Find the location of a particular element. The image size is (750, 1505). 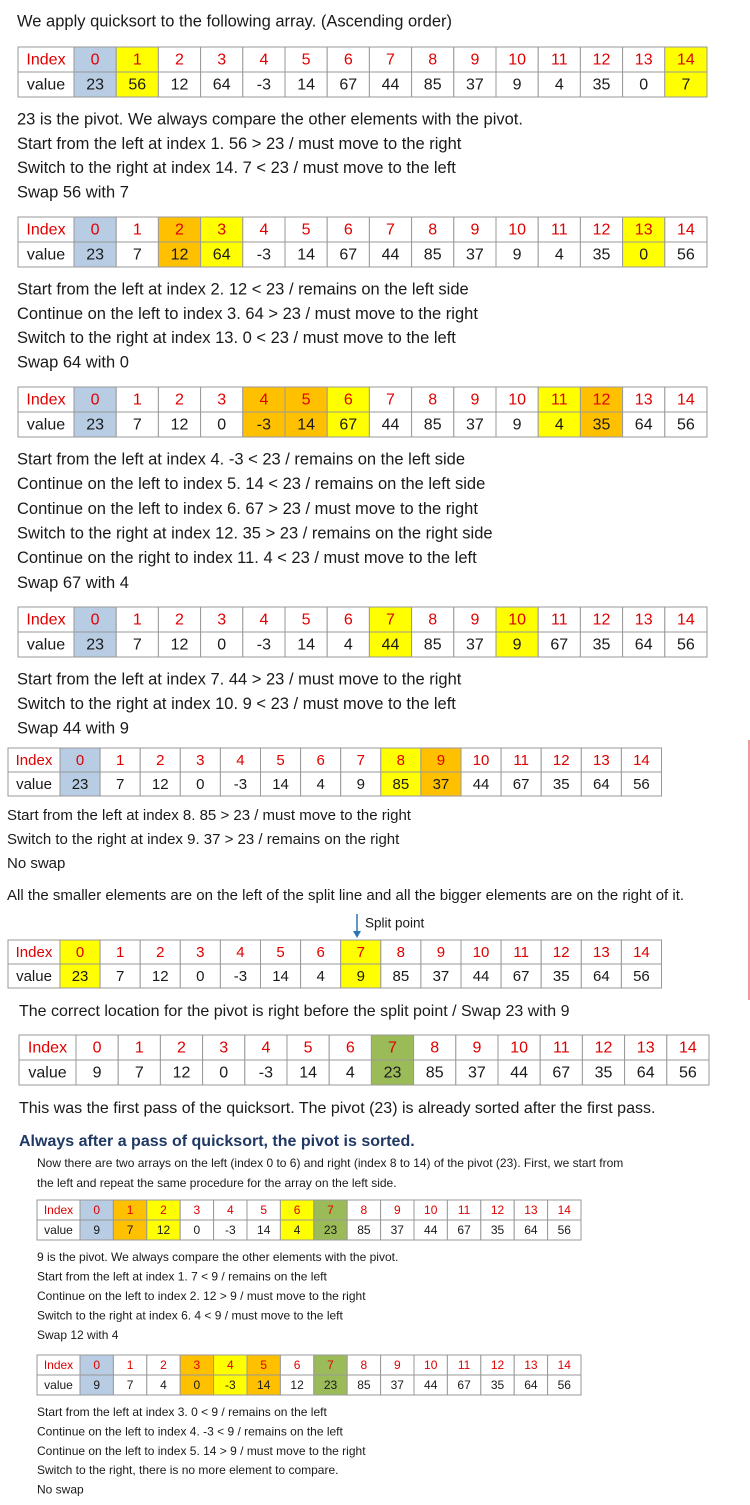

text-line: Split point is located at coordinates (395, 923).